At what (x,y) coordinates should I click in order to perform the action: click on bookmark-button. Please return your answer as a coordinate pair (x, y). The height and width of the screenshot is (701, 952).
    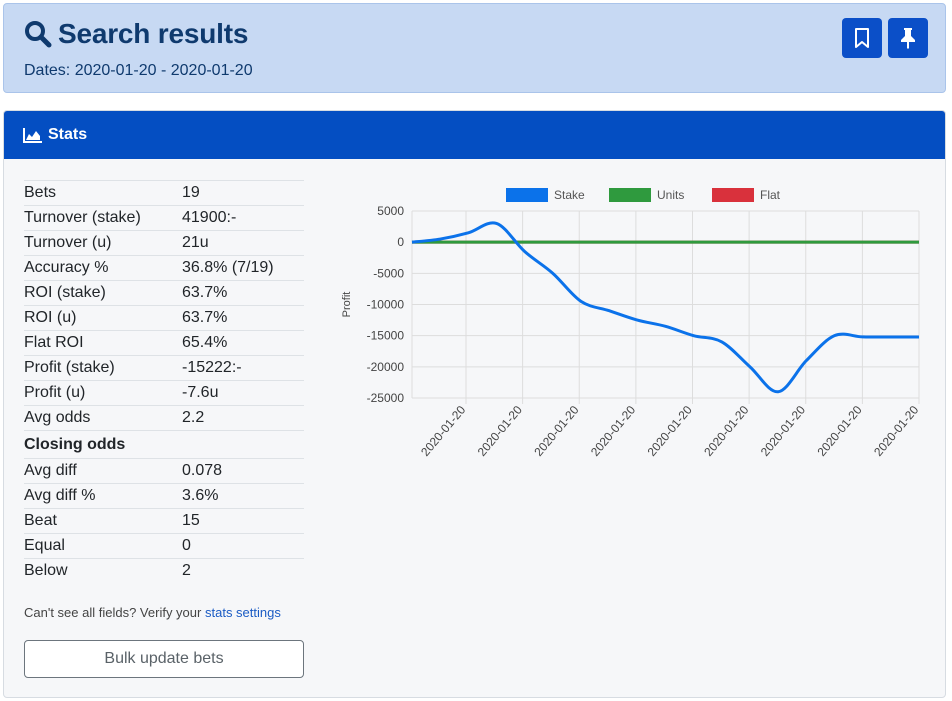
    Looking at the image, I should click on (862, 38).